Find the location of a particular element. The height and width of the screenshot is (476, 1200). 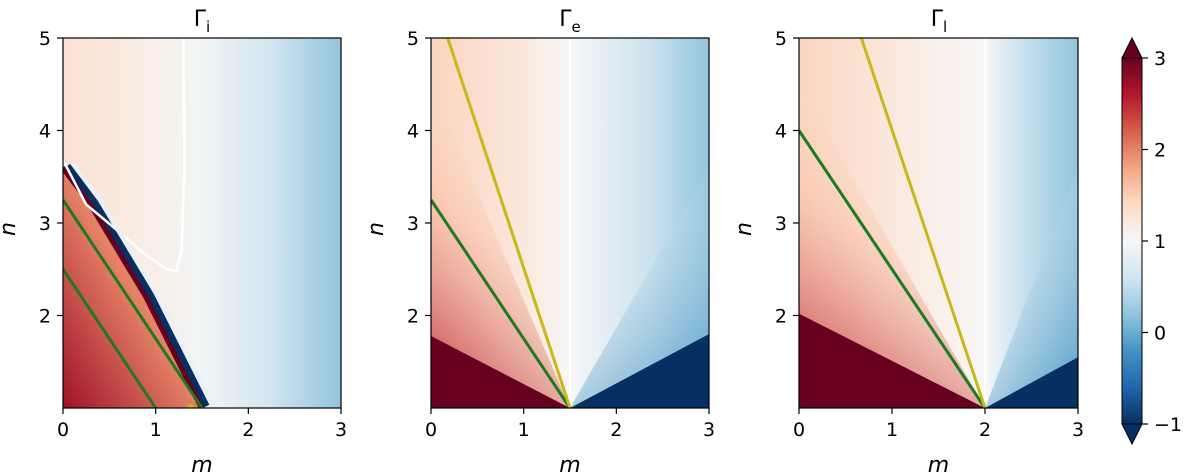

colorbar-gradient is located at coordinates (1132, 241).